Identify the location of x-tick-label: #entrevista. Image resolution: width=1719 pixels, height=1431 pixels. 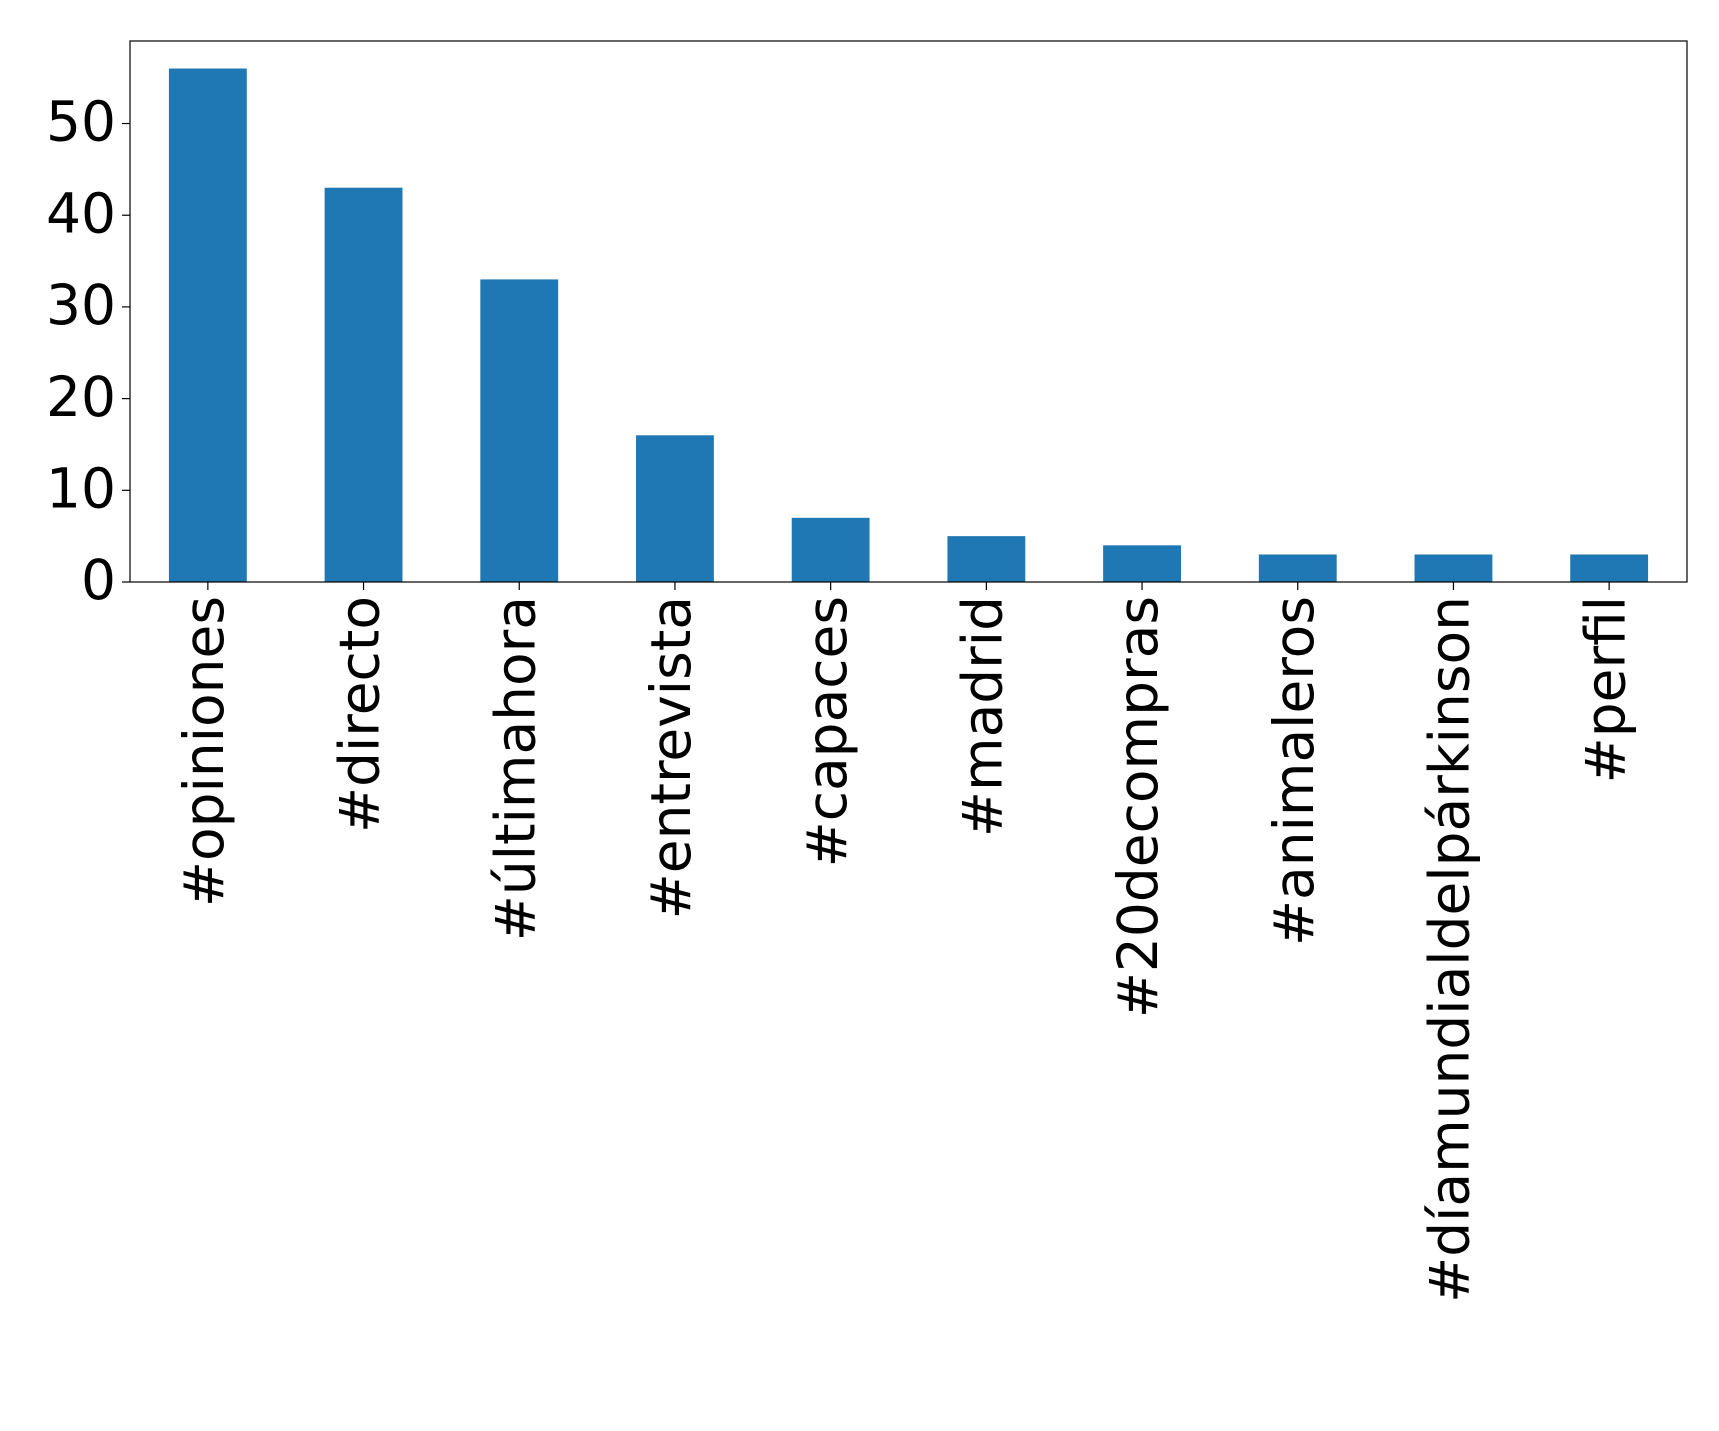
(671, 757).